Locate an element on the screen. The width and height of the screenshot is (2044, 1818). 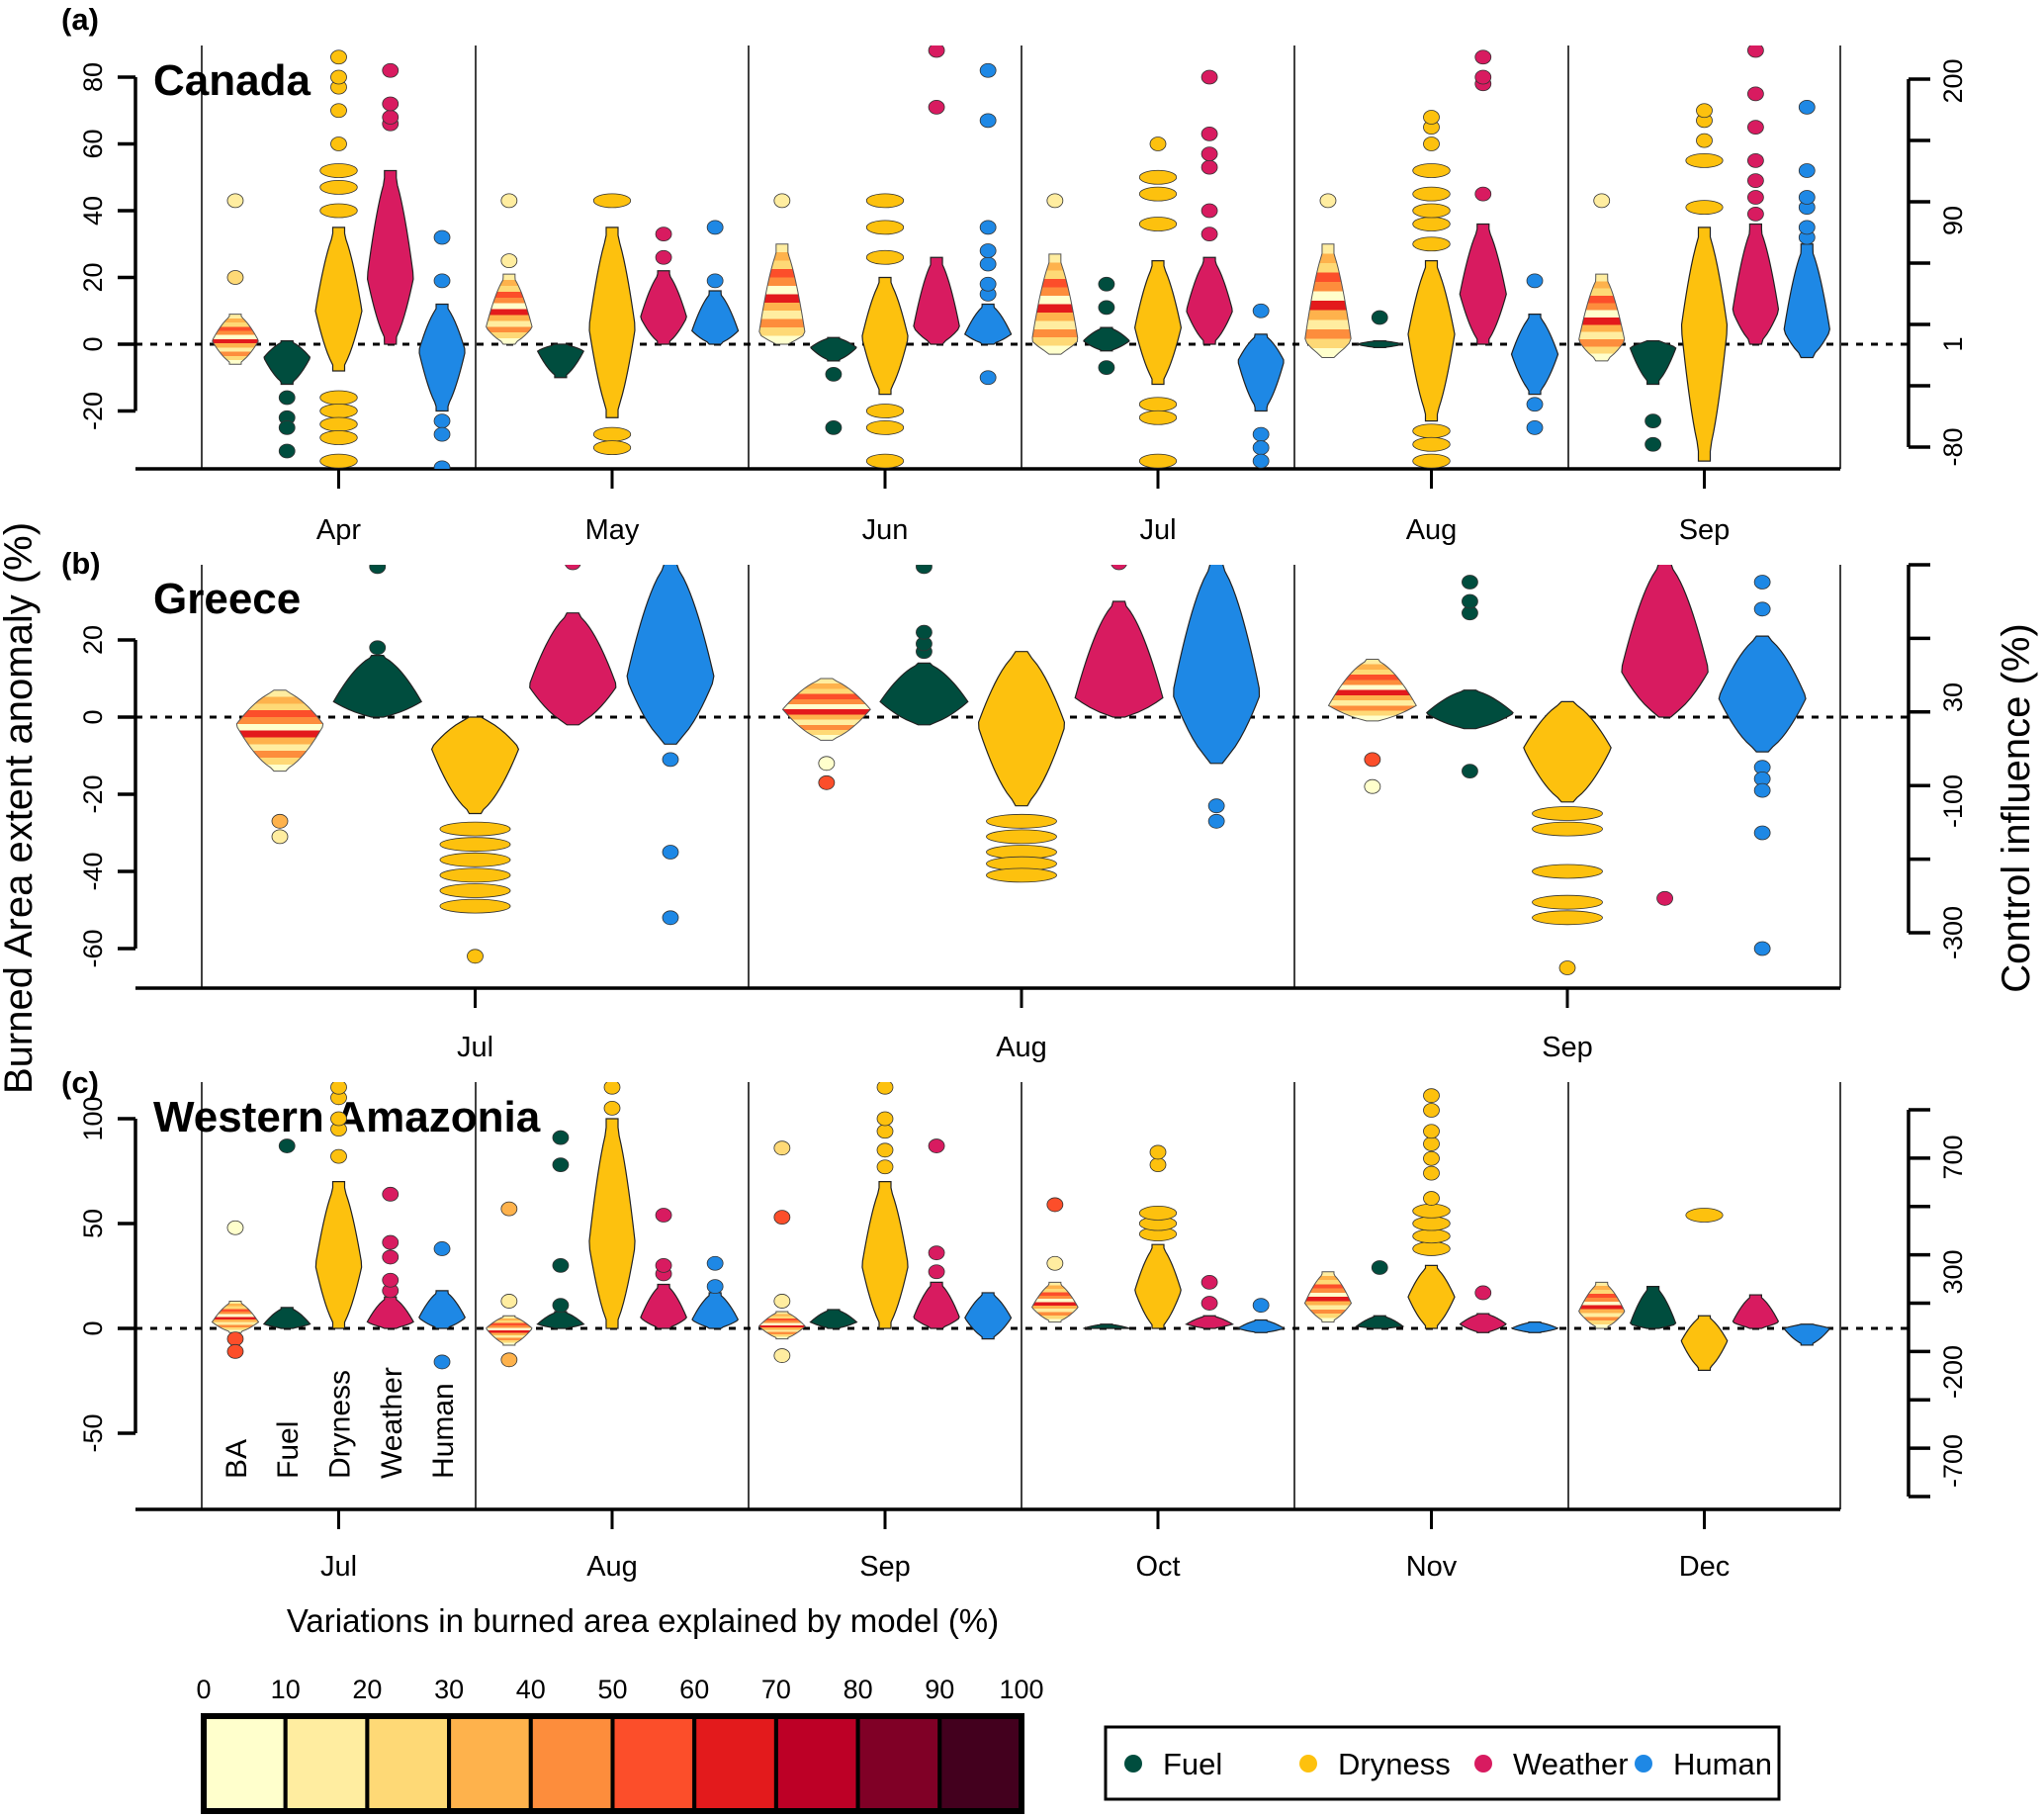
y-axis-title-right: Control influence (%) is located at coordinates (2016, 808).